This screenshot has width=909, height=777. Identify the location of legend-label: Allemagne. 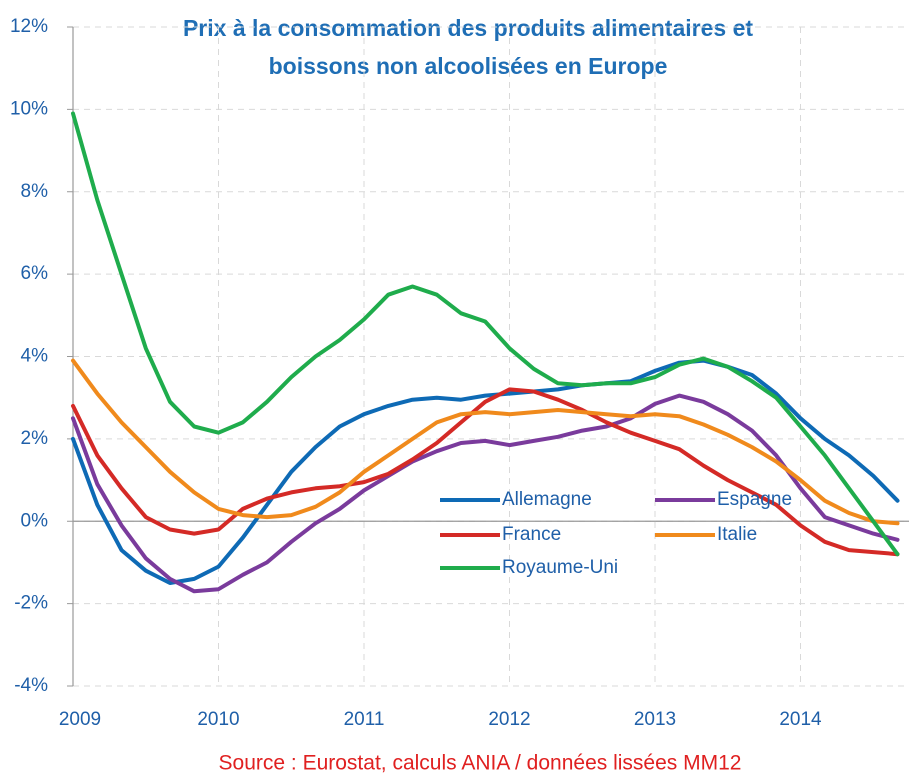
(547, 499).